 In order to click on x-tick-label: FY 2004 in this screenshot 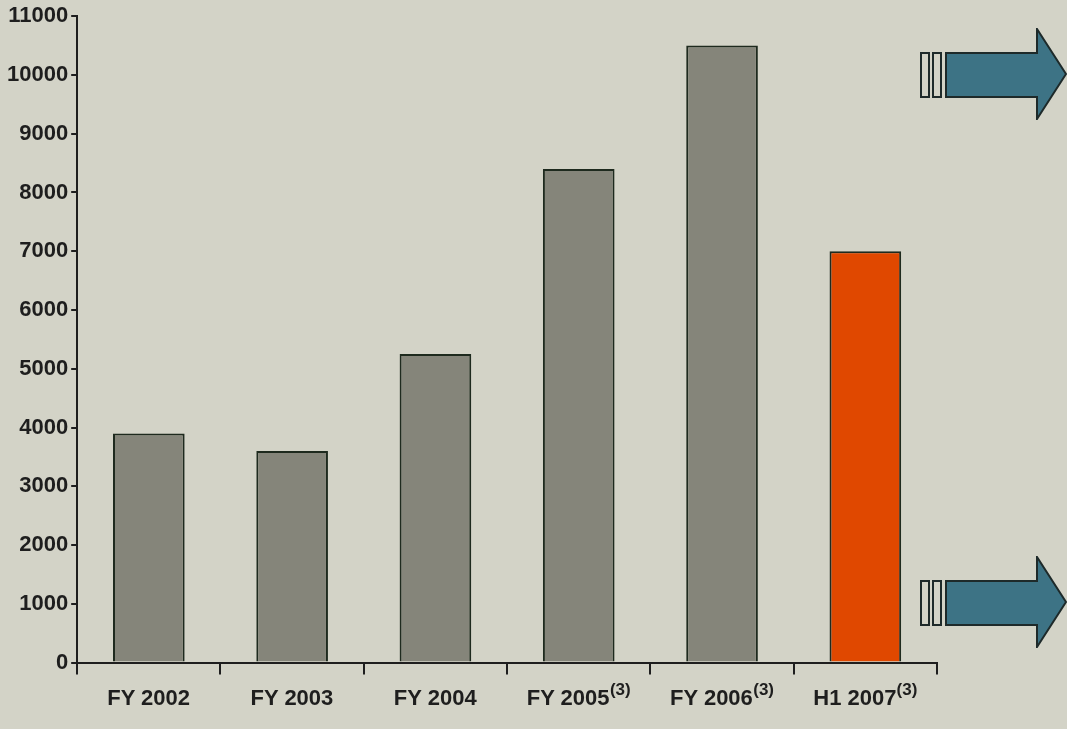, I will do `click(435, 697)`.